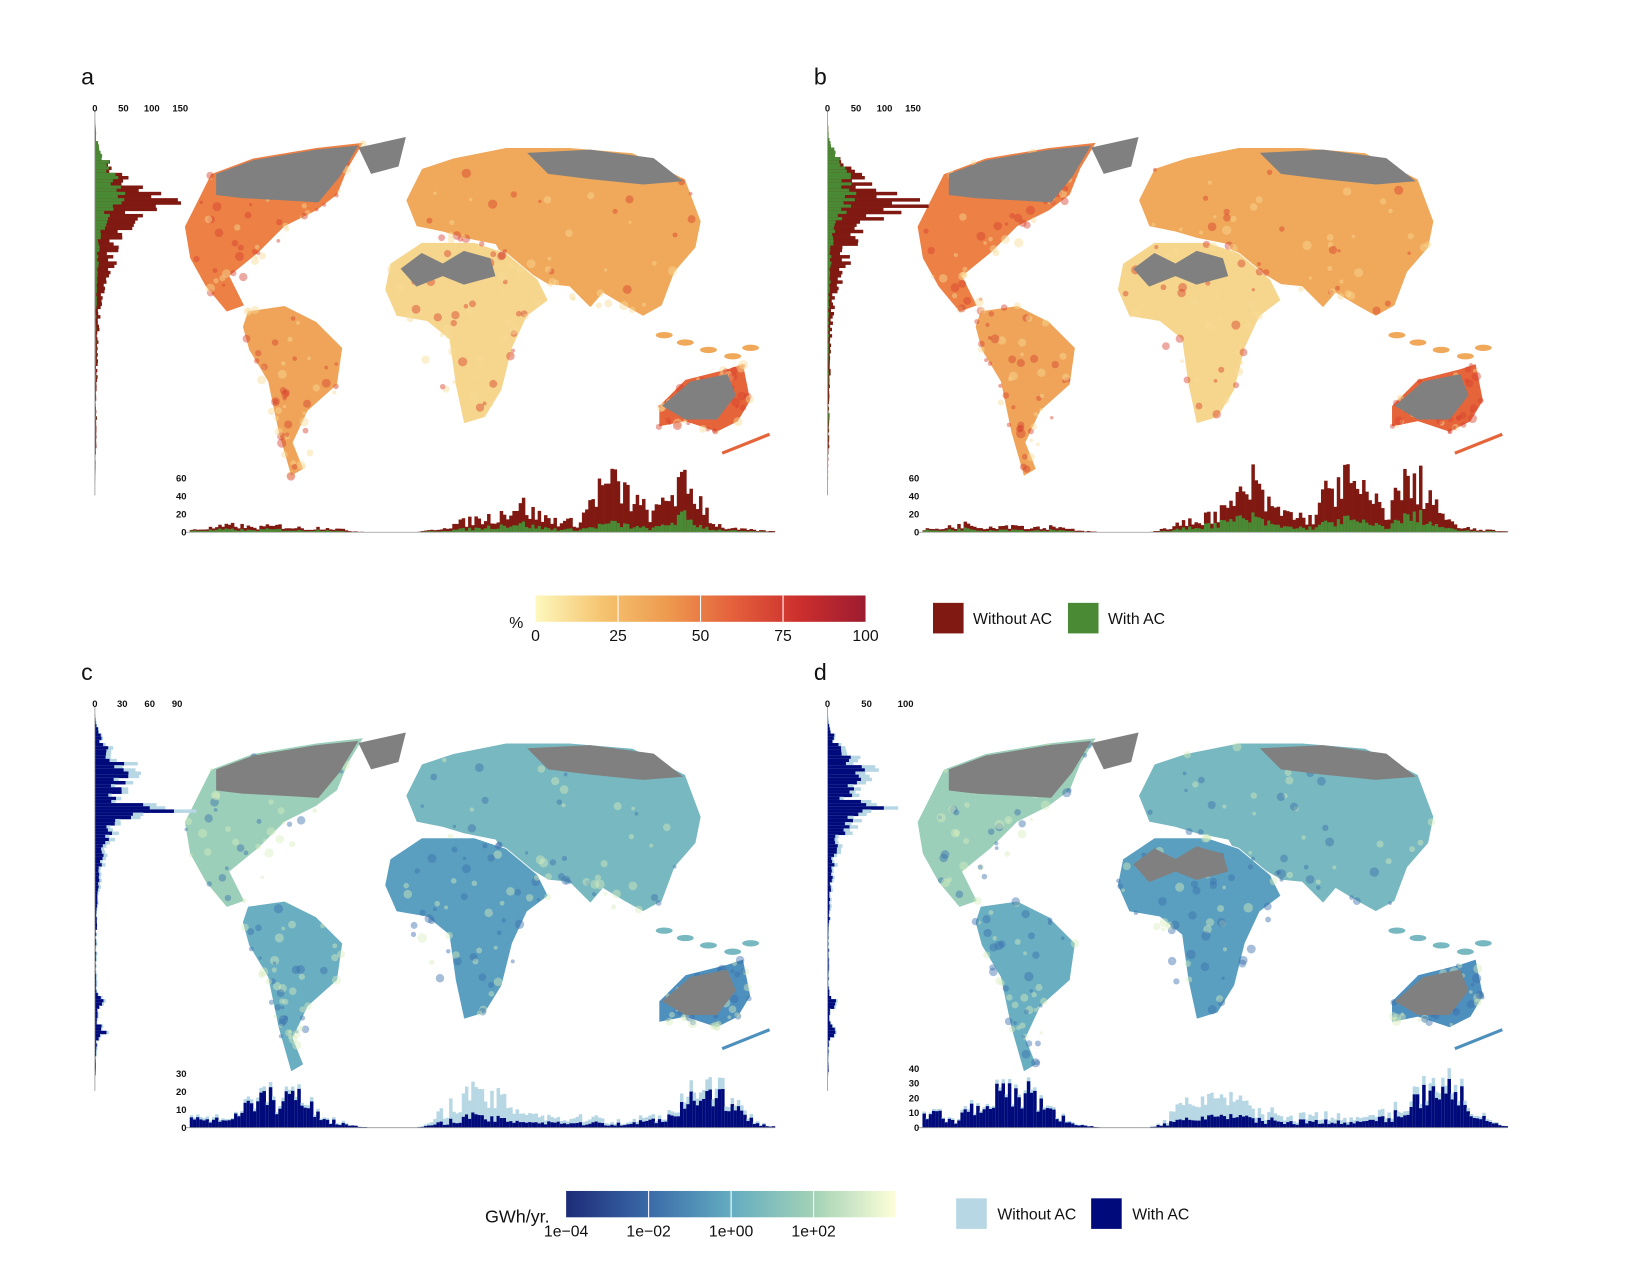  I want to click on island, so click(751, 943).